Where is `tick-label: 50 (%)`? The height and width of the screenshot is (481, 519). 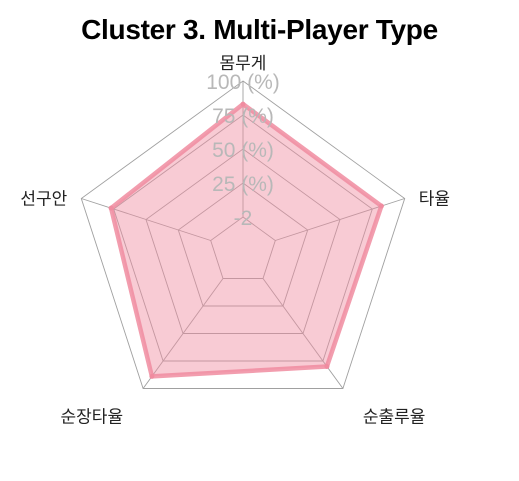 tick-label: 50 (%) is located at coordinates (243, 150).